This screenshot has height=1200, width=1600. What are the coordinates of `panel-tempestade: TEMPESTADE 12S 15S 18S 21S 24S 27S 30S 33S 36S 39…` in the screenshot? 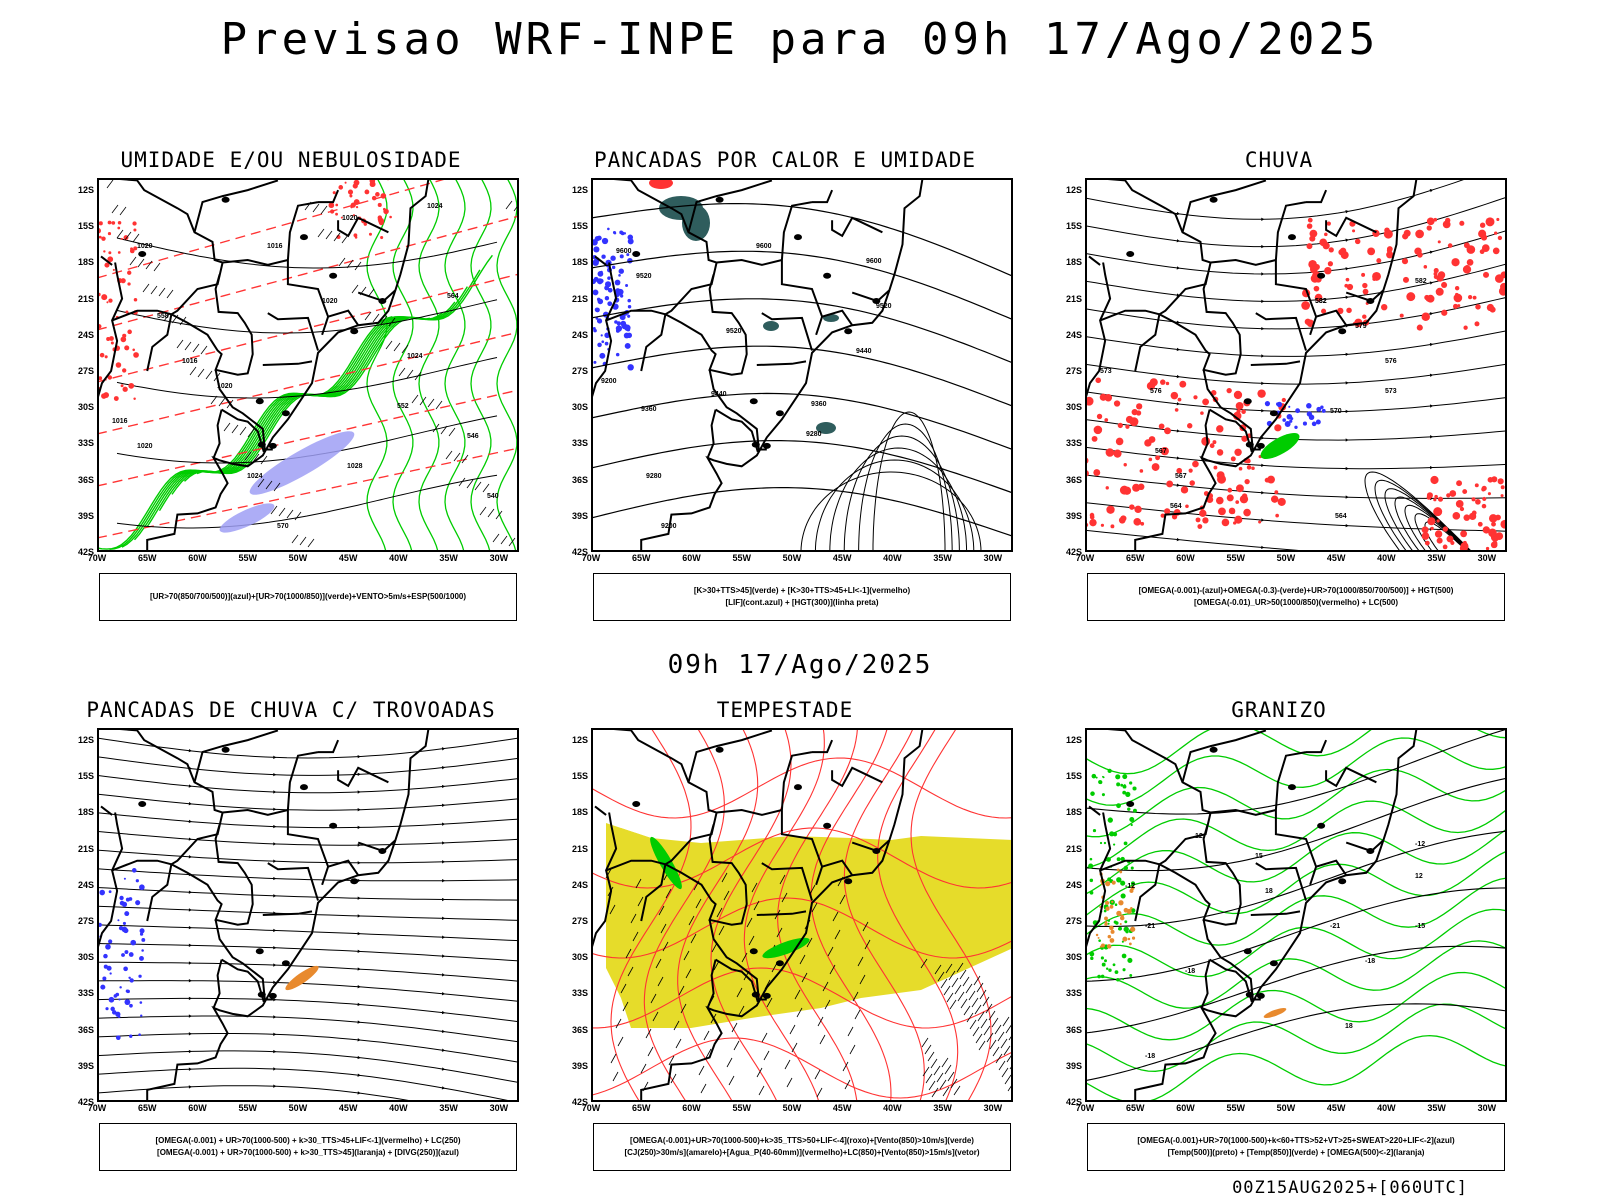 It's located at (785, 943).